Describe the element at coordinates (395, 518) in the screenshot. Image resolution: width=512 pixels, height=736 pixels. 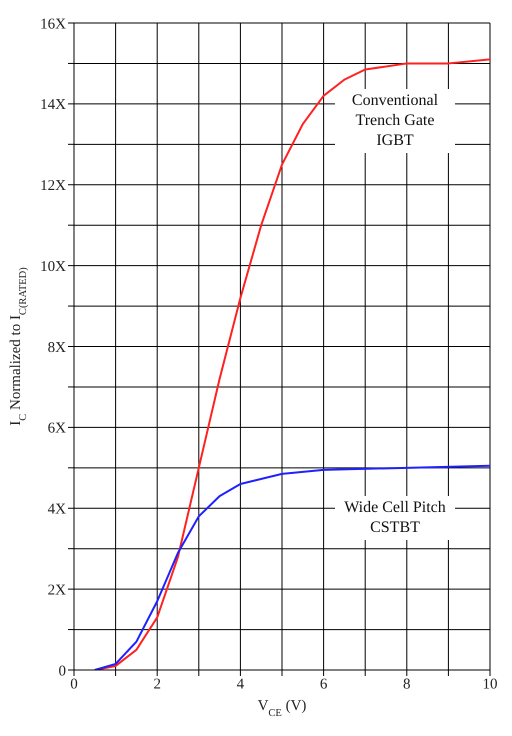
I see `series-label: Wide Cell Pitch CSTBT` at that location.